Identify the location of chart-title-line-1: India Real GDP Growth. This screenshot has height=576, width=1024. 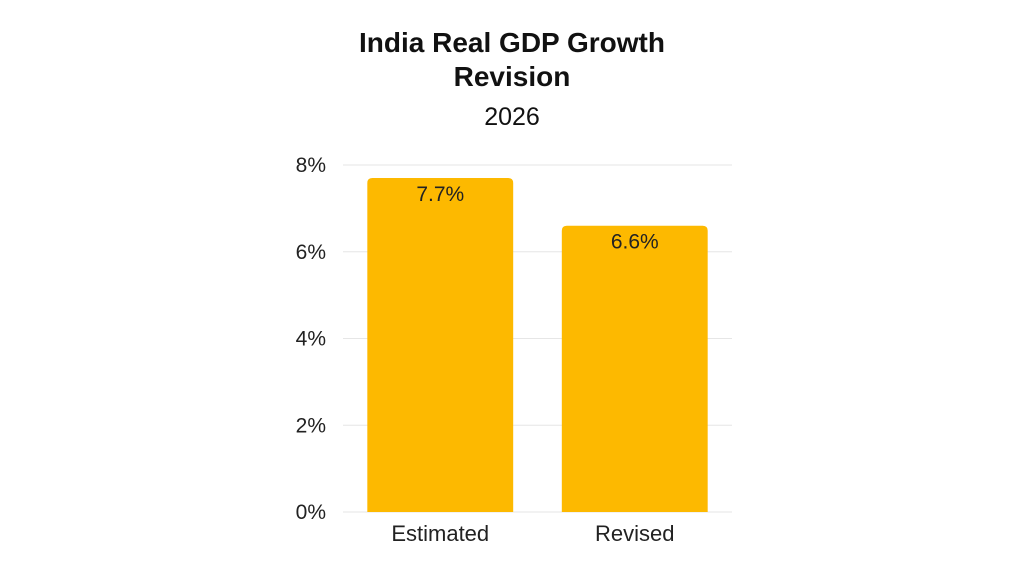
(512, 42).